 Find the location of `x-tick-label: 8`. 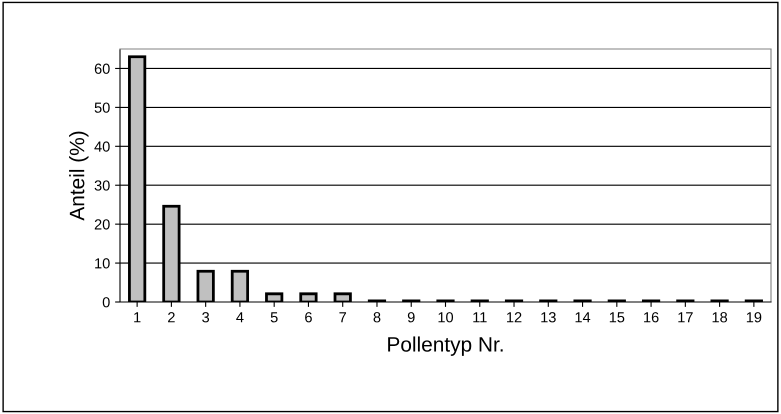

x-tick-label: 8 is located at coordinates (377, 317).